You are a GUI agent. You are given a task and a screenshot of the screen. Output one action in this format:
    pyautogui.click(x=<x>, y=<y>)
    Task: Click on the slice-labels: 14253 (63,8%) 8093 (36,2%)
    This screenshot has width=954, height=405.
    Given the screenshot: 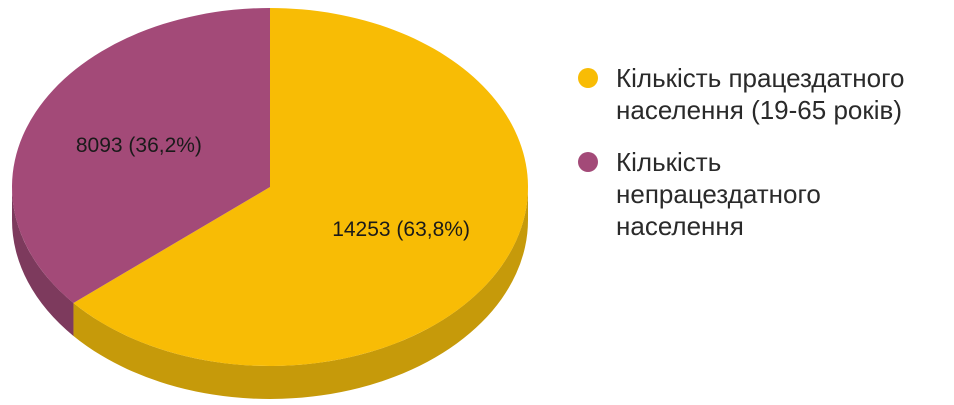 What is the action you would take?
    pyautogui.click(x=273, y=187)
    